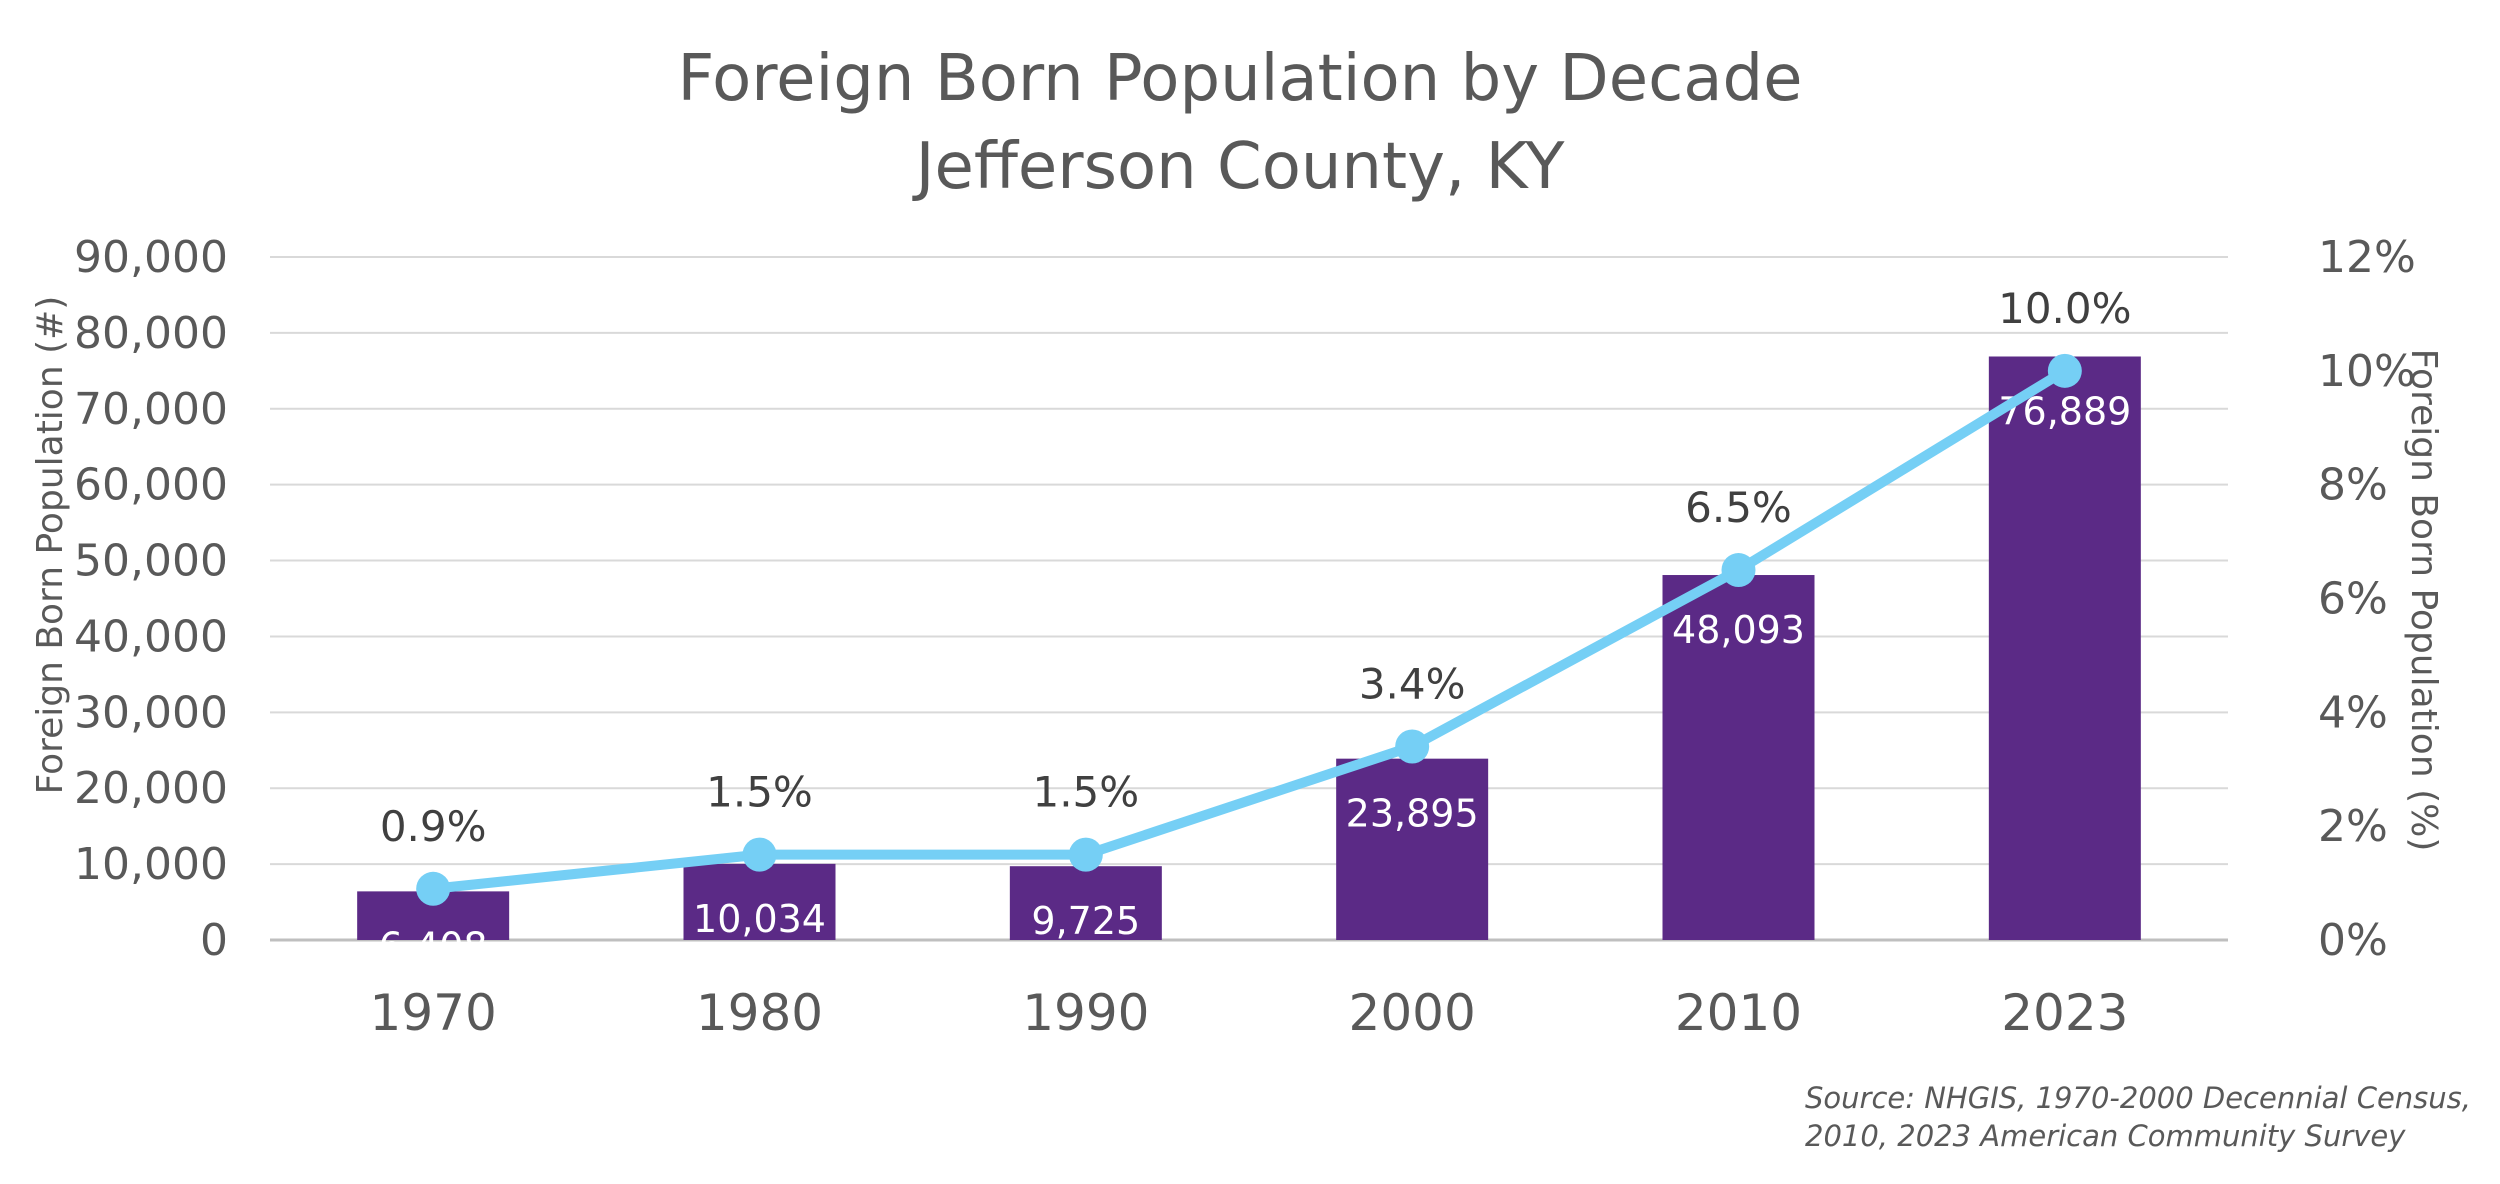 The width and height of the screenshot is (2500, 1184). I want to click on left-tick-label: 30,000, so click(151, 712).